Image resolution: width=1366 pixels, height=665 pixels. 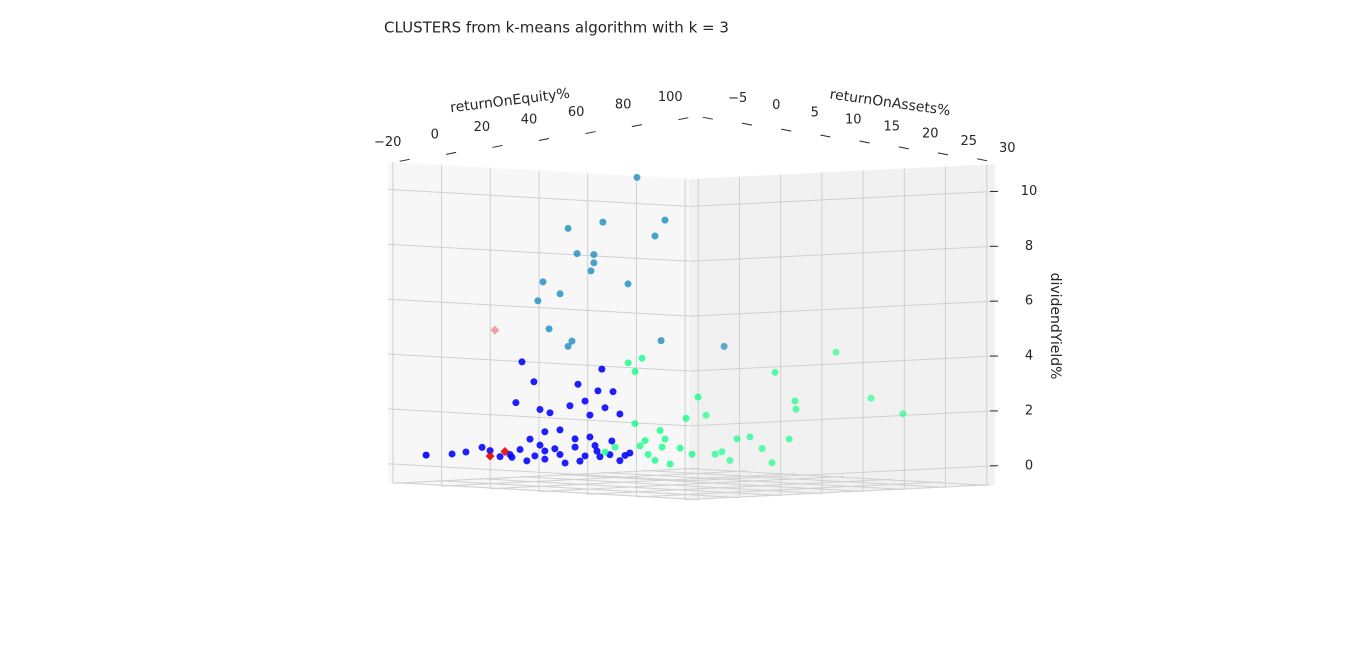 I want to click on z-tick-label: 4, so click(x=1029, y=356).